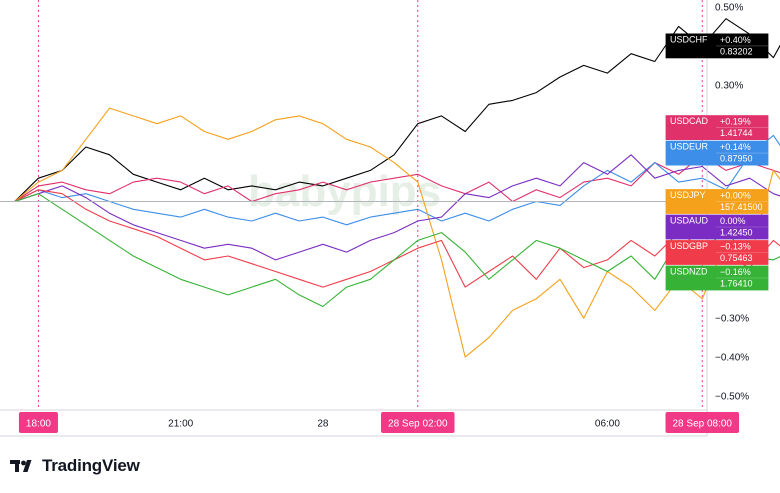 Image resolution: width=780 pixels, height=493 pixels. I want to click on x-tick-highlight: 28 Sep 08:00, so click(702, 422).